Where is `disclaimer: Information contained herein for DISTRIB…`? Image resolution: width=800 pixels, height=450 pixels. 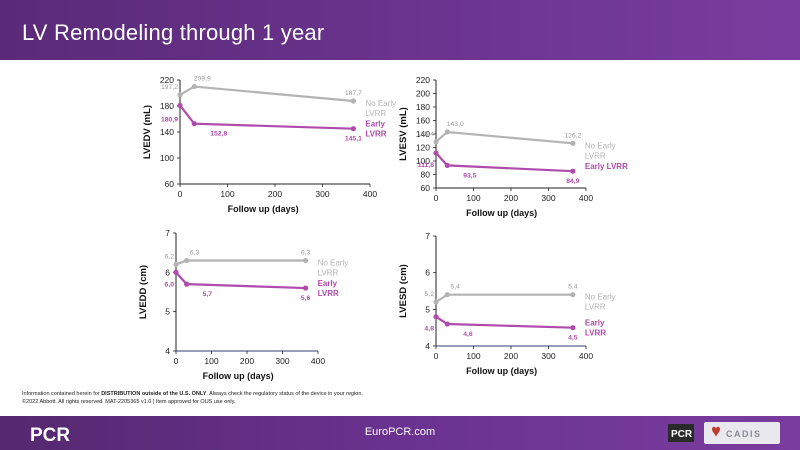
disclaimer: Information contained herein for DISTRIB… is located at coordinates (192, 398).